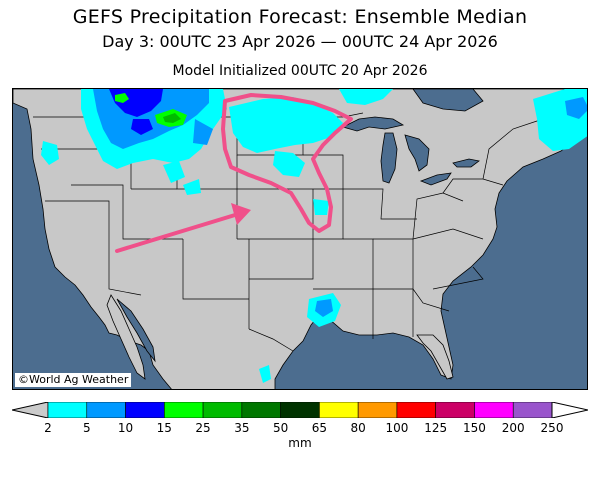 The image size is (600, 486). Describe the element at coordinates (466, 163) in the screenshot. I see `lake-ontario` at that location.